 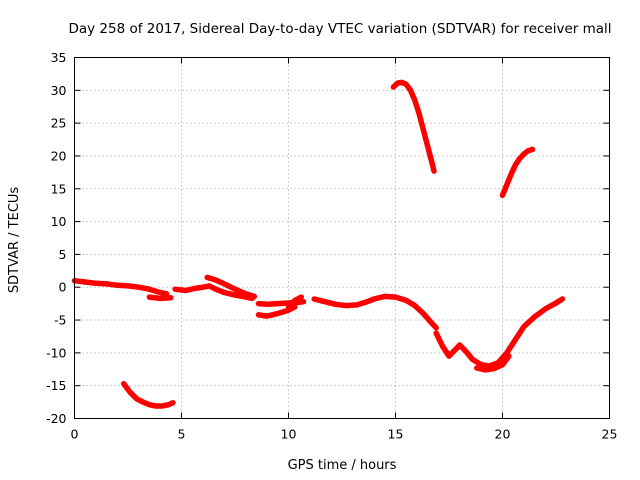 I want to click on series-trace-main-b, so click(x=160, y=298).